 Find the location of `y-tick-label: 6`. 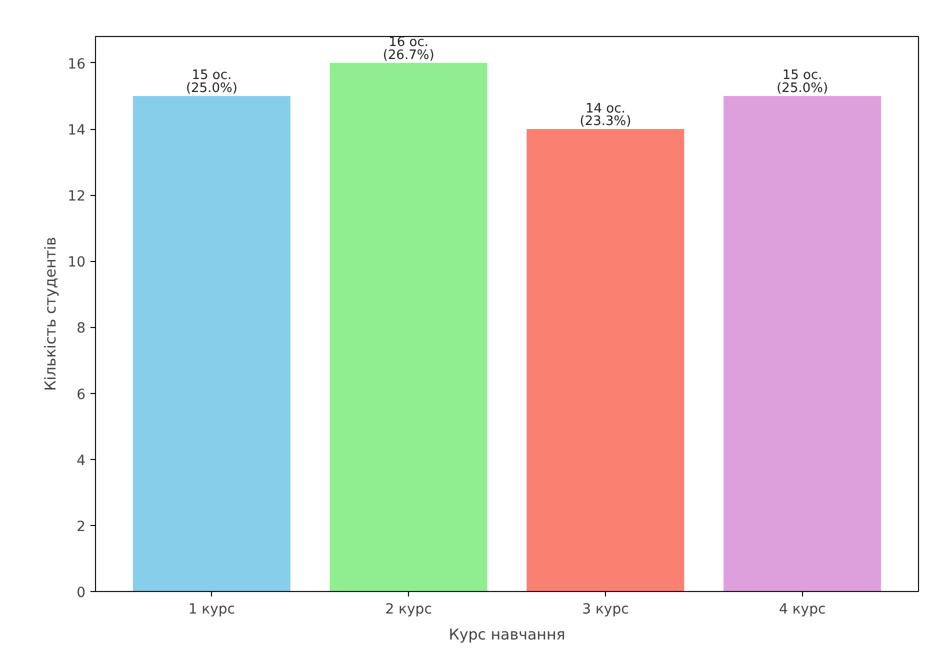

y-tick-label: 6 is located at coordinates (81, 394).